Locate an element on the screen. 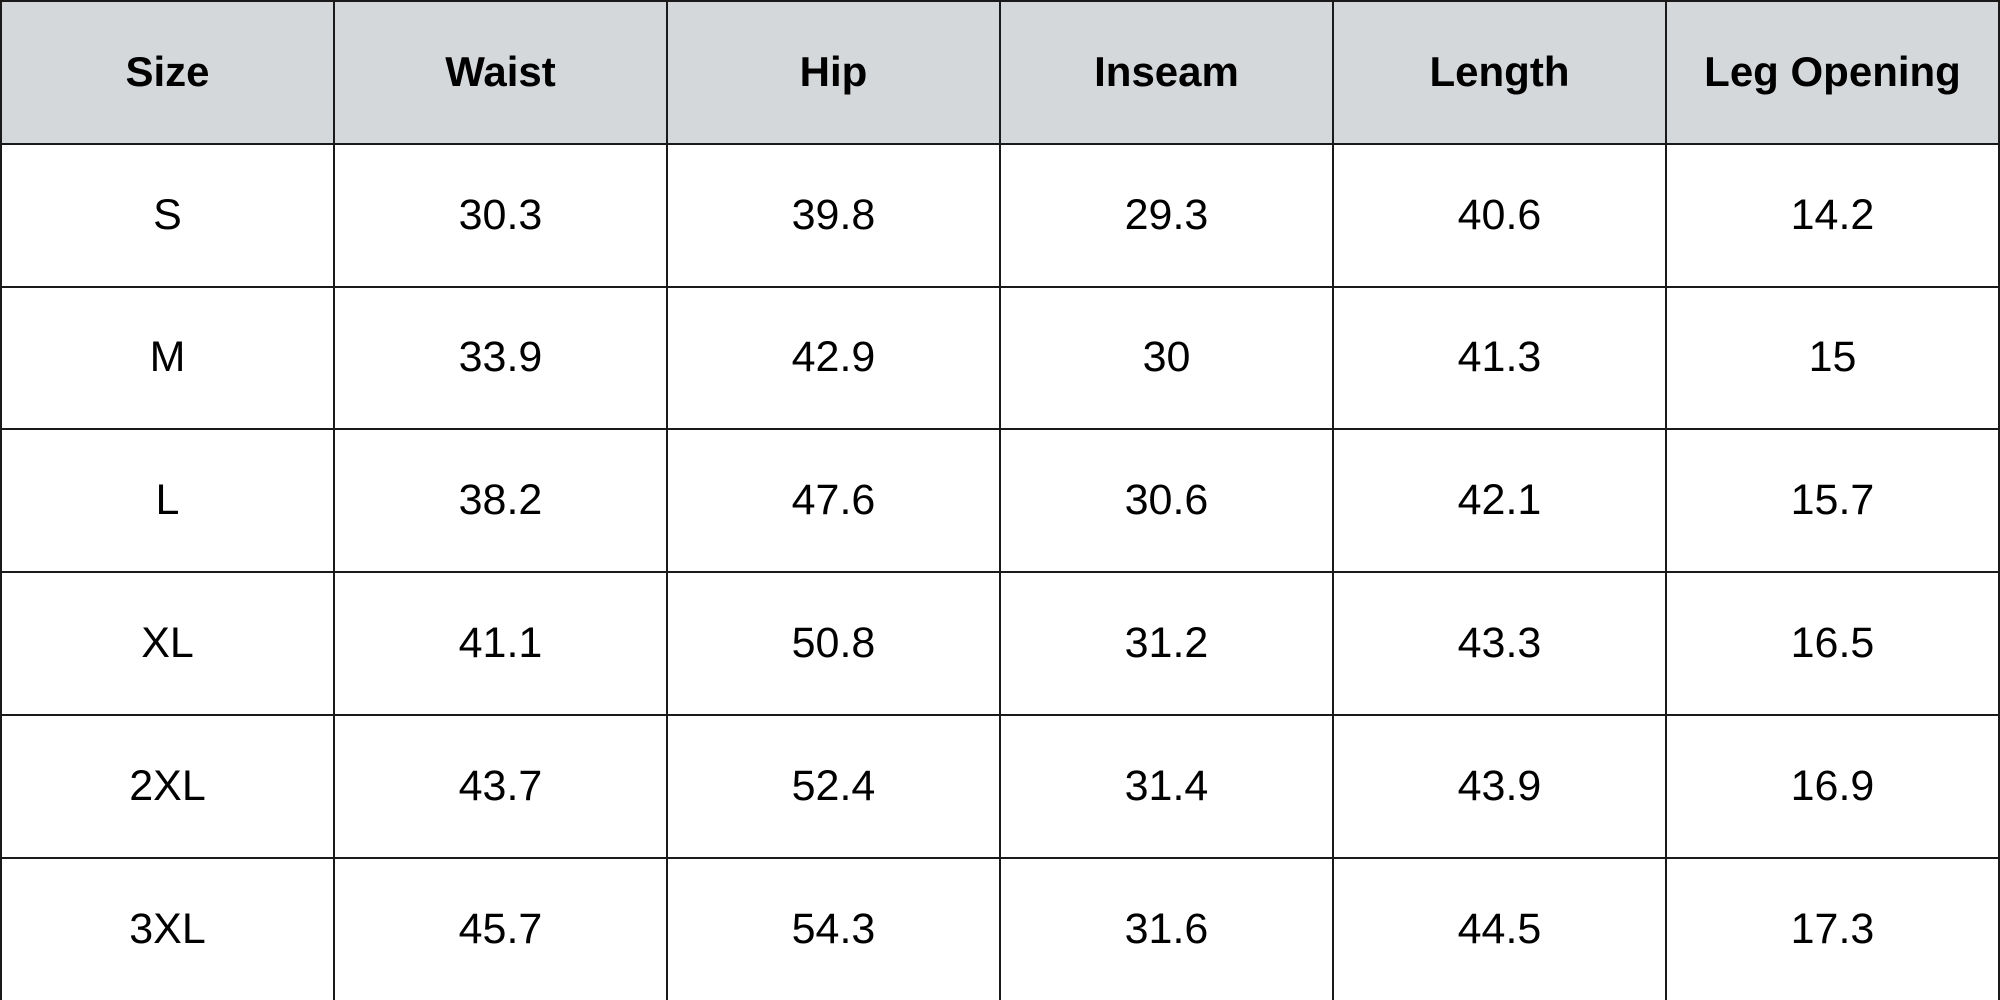  measure-cell: 31.6 is located at coordinates (1166, 928).